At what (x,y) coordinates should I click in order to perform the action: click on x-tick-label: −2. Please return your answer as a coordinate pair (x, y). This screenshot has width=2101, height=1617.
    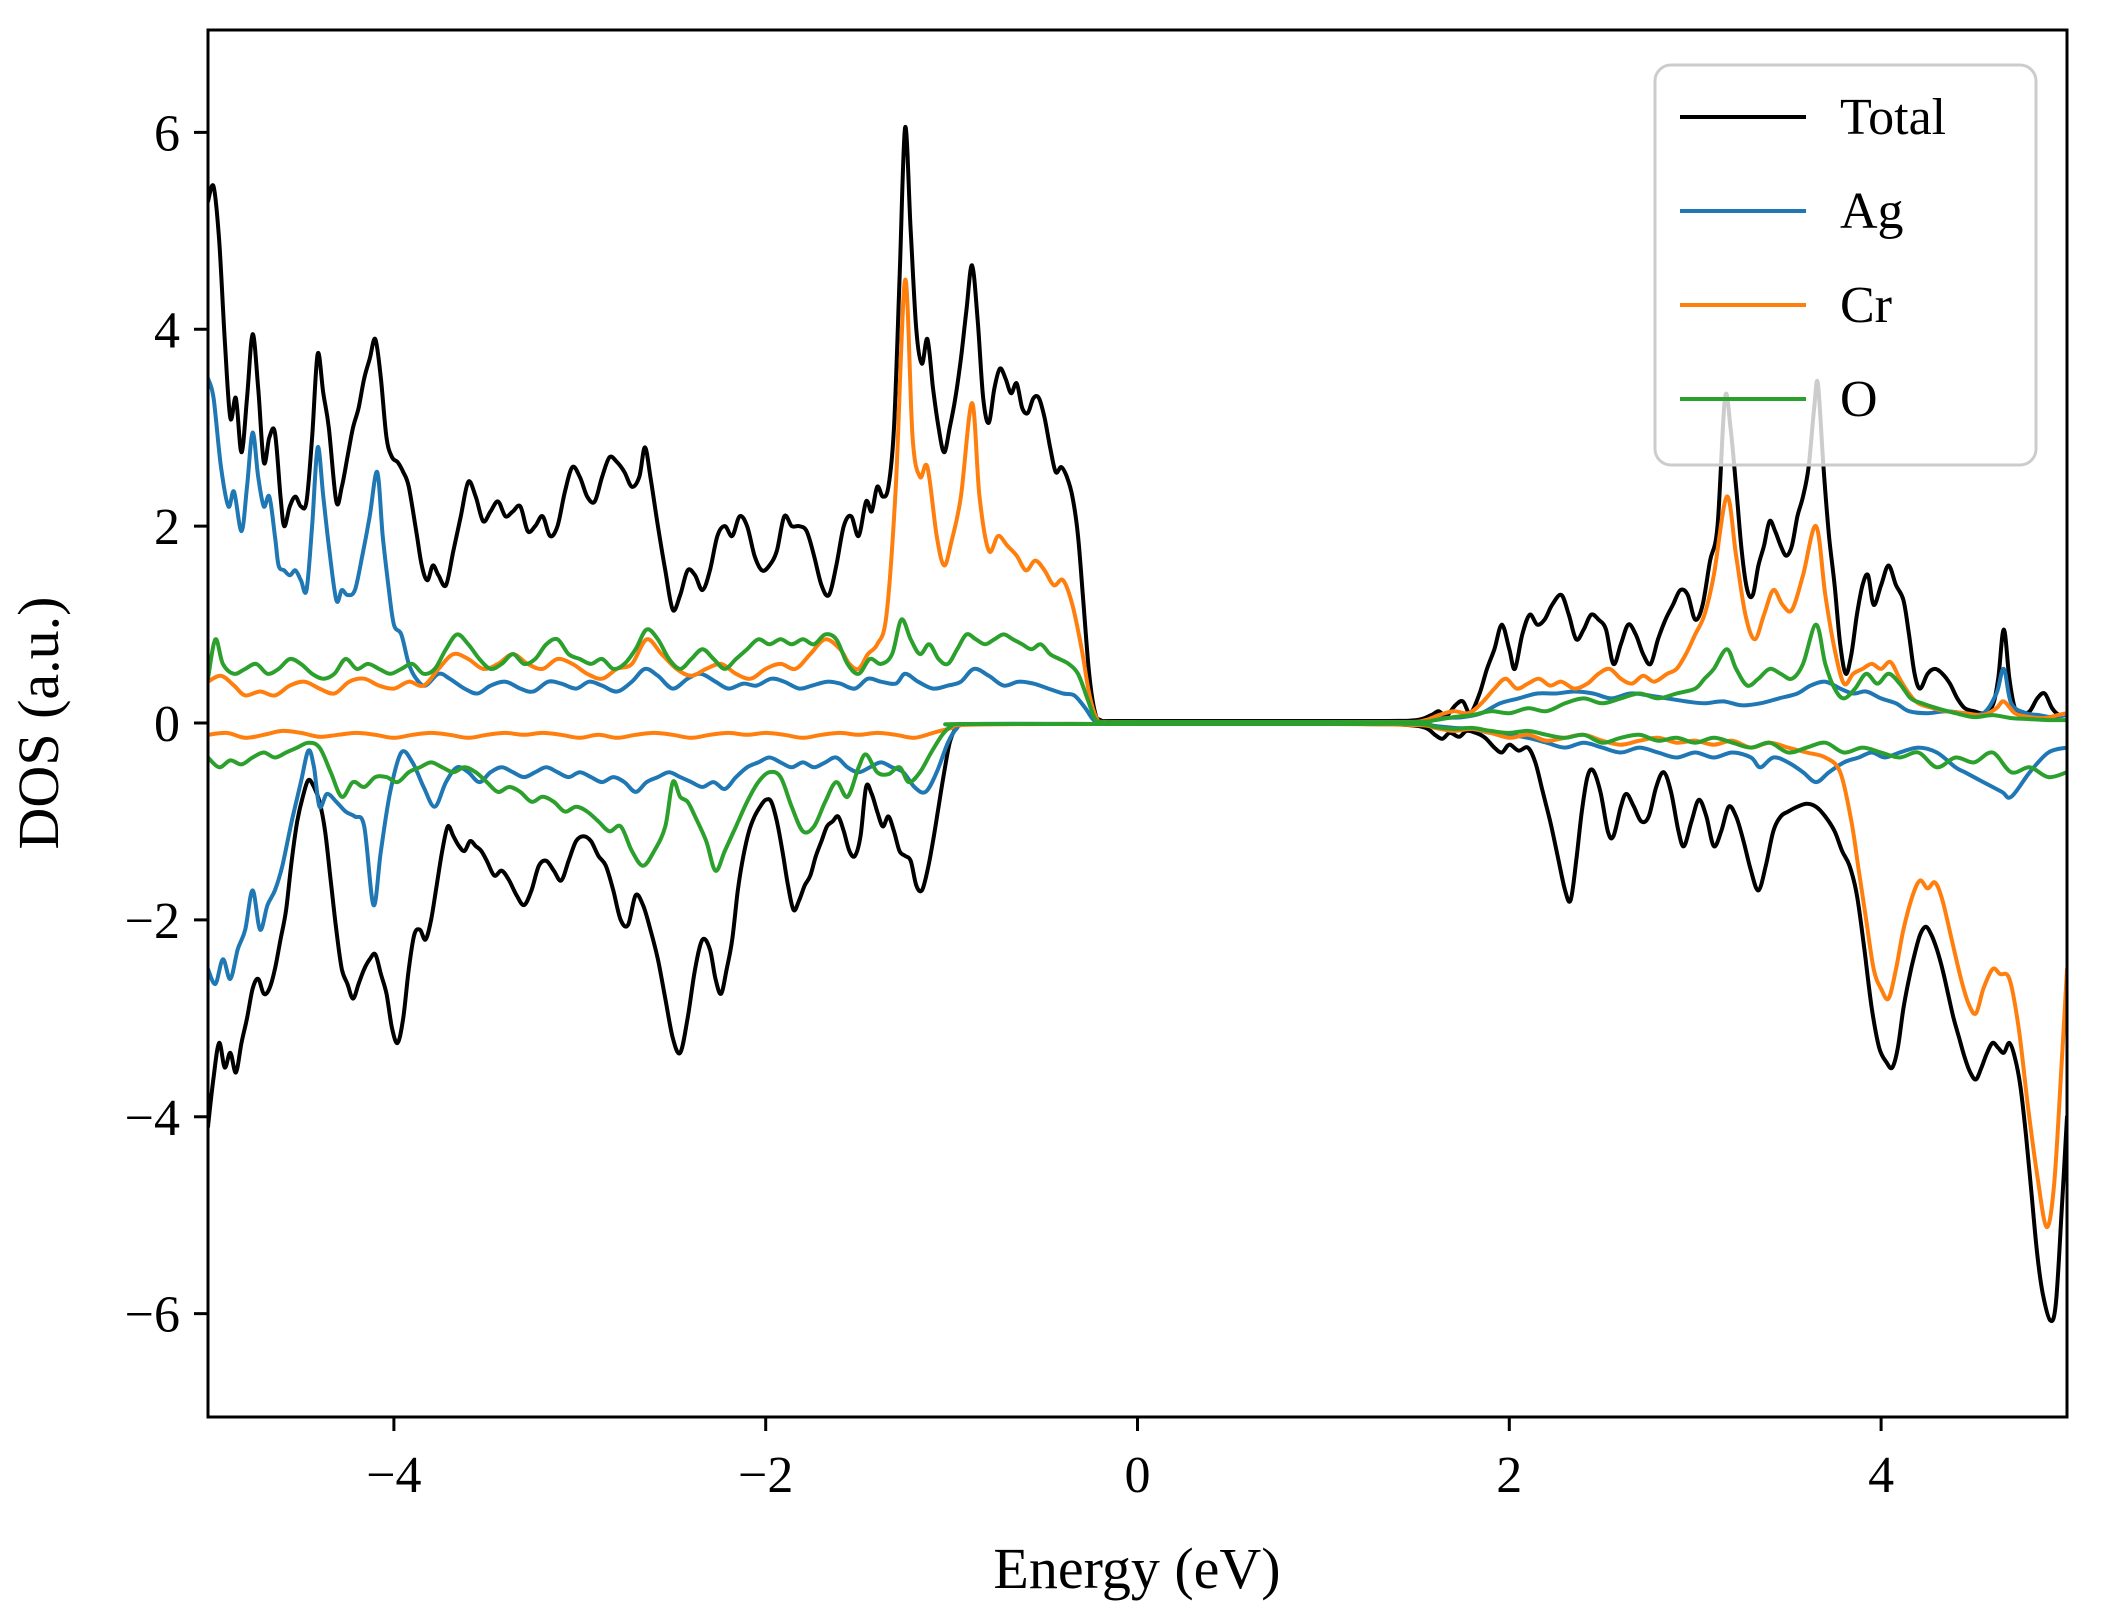
    Looking at the image, I should click on (765, 1475).